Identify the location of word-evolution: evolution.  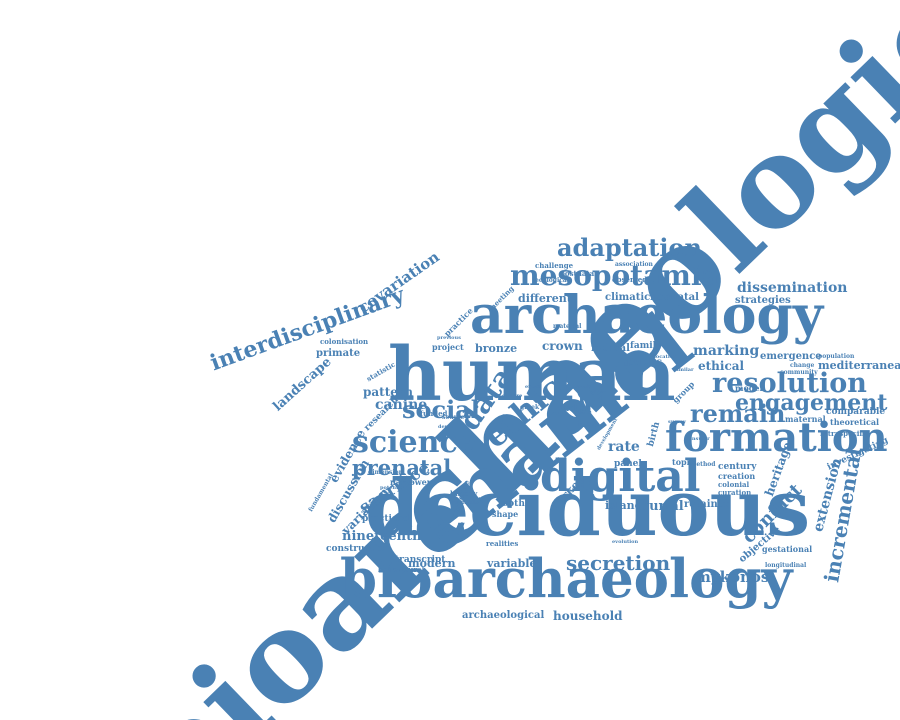
(625, 542).